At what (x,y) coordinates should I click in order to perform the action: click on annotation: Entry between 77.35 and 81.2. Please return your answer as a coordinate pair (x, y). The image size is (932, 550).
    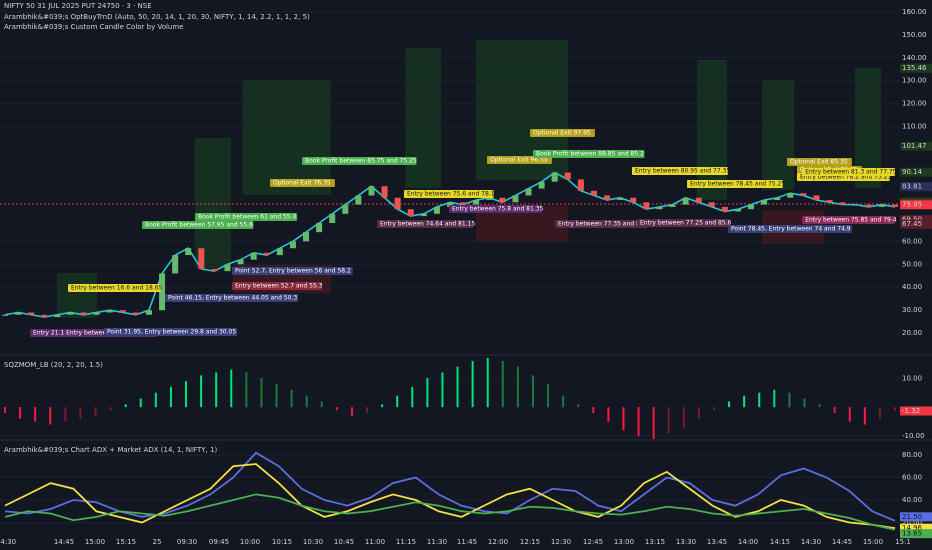
    Looking at the image, I should click on (604, 224).